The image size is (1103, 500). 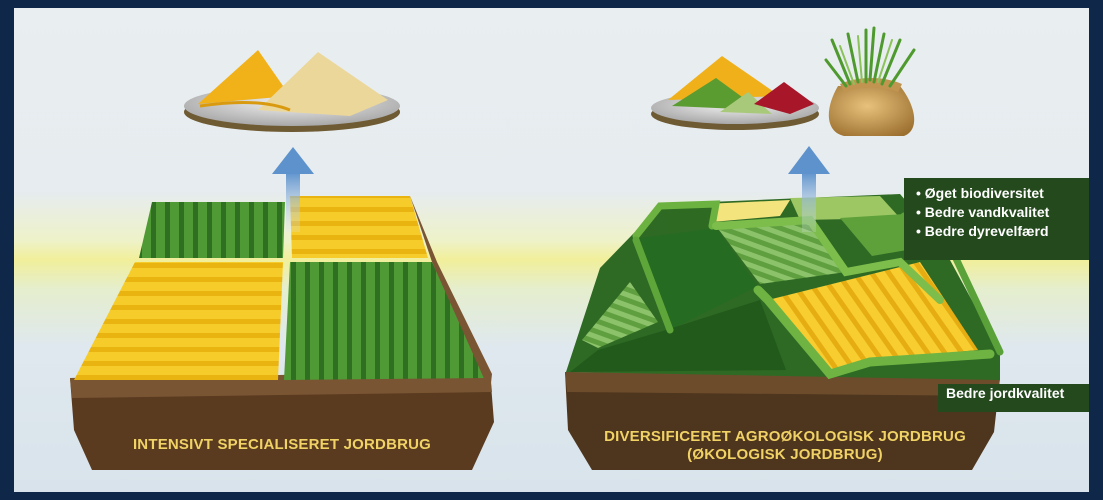 What do you see at coordinates (292, 91) in the screenshot?
I see `grain-plate-icon` at bounding box center [292, 91].